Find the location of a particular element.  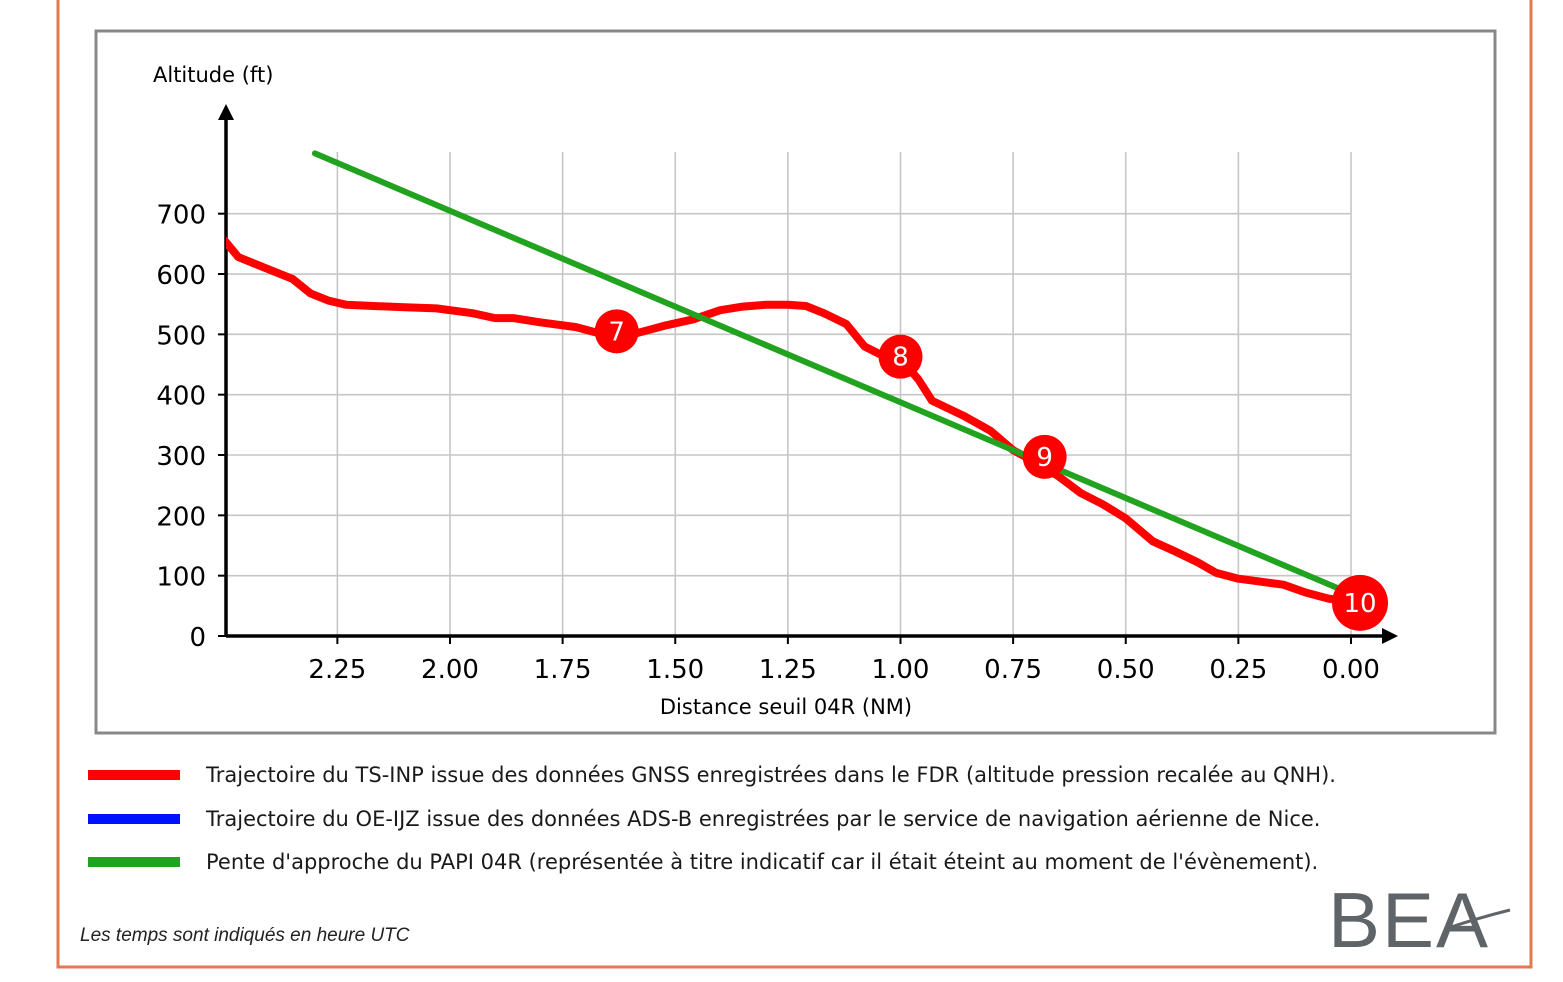

time-marker-label: 8 is located at coordinates (900, 358).